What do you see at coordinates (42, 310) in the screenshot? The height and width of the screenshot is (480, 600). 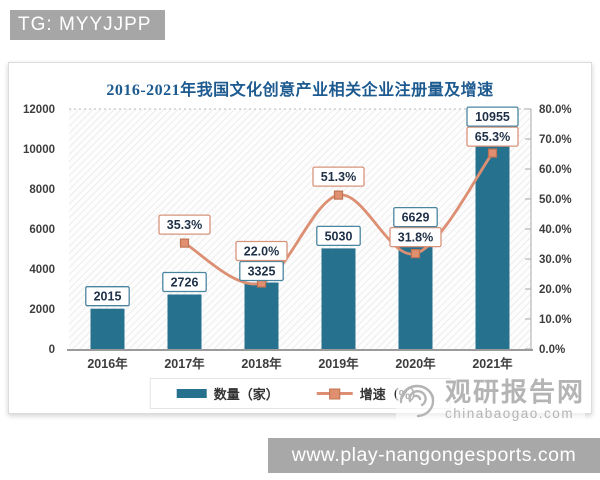 I see `left-axis-tick: 2000` at bounding box center [42, 310].